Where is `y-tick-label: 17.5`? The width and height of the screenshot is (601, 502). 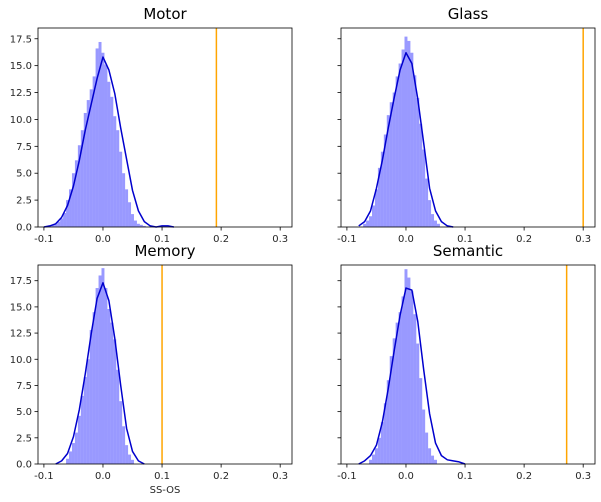
y-tick-label: 17.5 is located at coordinates (21, 39).